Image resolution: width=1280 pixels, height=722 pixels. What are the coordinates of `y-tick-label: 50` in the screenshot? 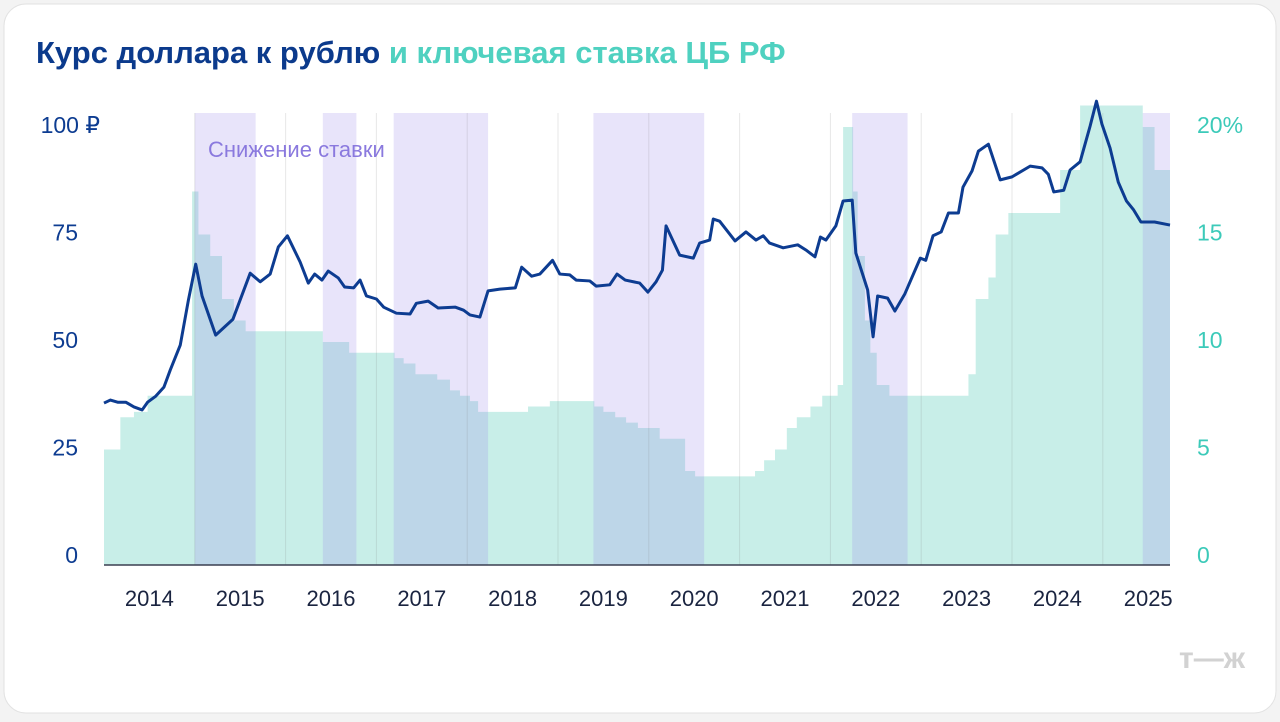 It's located at (65, 340).